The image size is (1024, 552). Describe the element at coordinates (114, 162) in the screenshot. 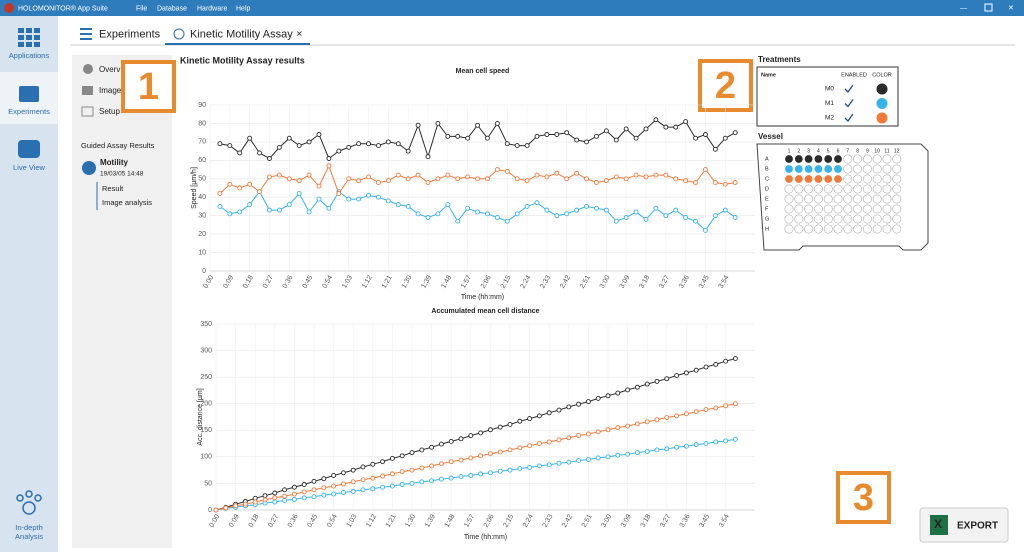

I see `assay-name: Motility` at that location.